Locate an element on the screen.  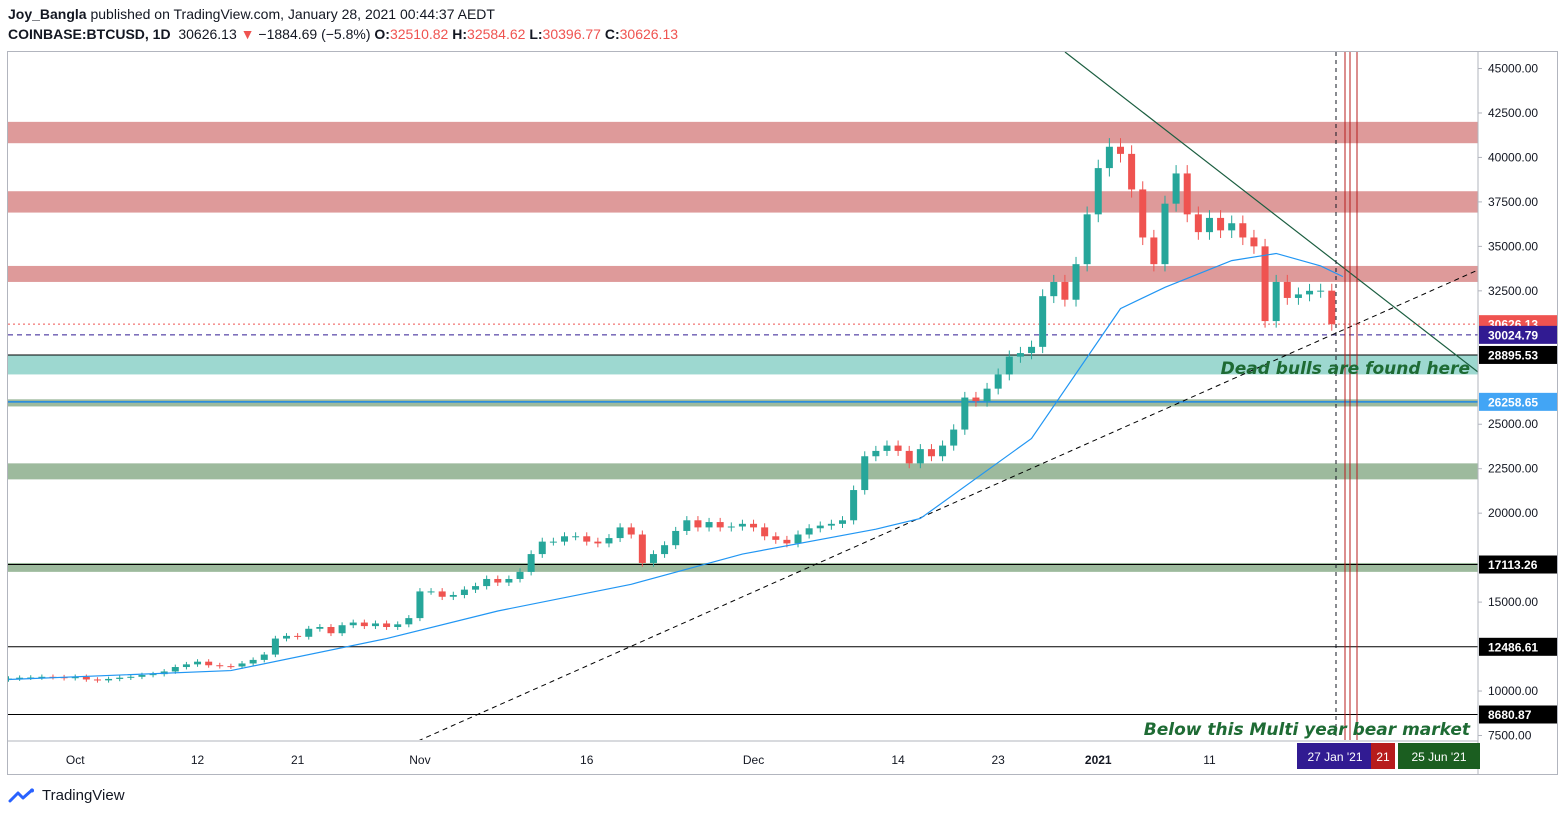
date-label: 25 Jun '21 is located at coordinates (1438, 757).